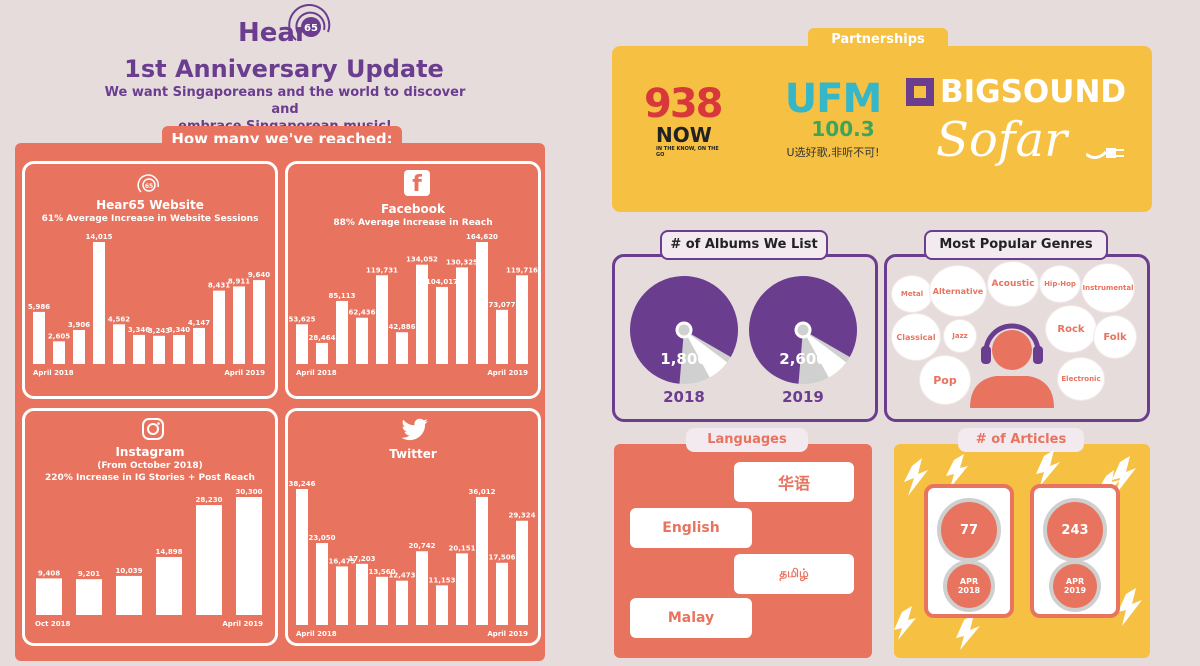 The height and width of the screenshot is (666, 1200). Describe the element at coordinates (744, 245) in the screenshot. I see `albums-label: # of Albums We List` at that location.